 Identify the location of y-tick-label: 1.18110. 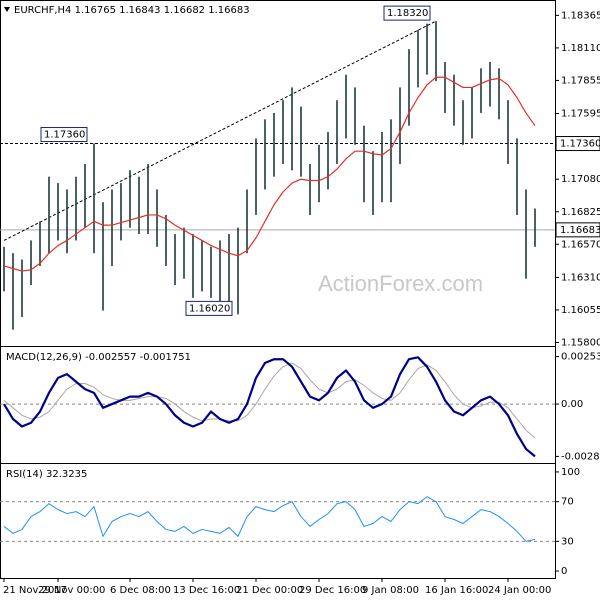
(580, 48).